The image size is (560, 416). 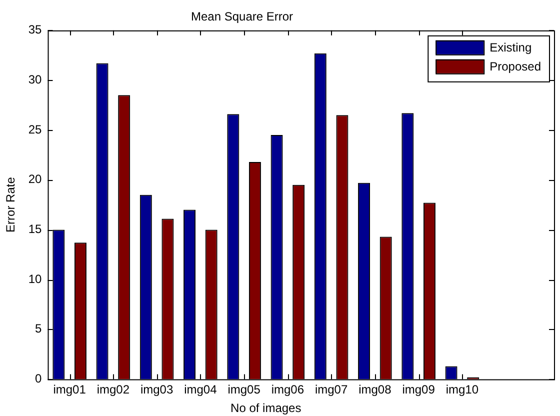 I want to click on legend-label: Existing, so click(x=511, y=47).